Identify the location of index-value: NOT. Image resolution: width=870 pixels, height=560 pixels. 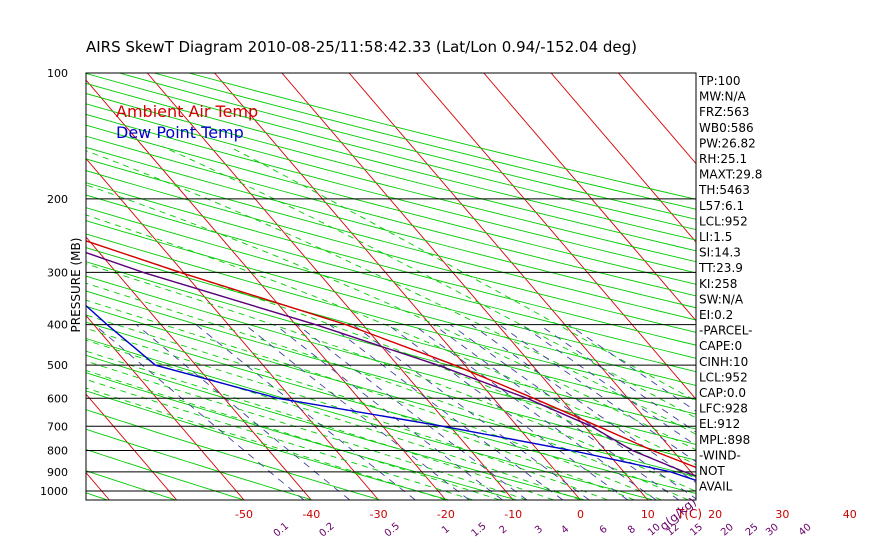
(712, 471).